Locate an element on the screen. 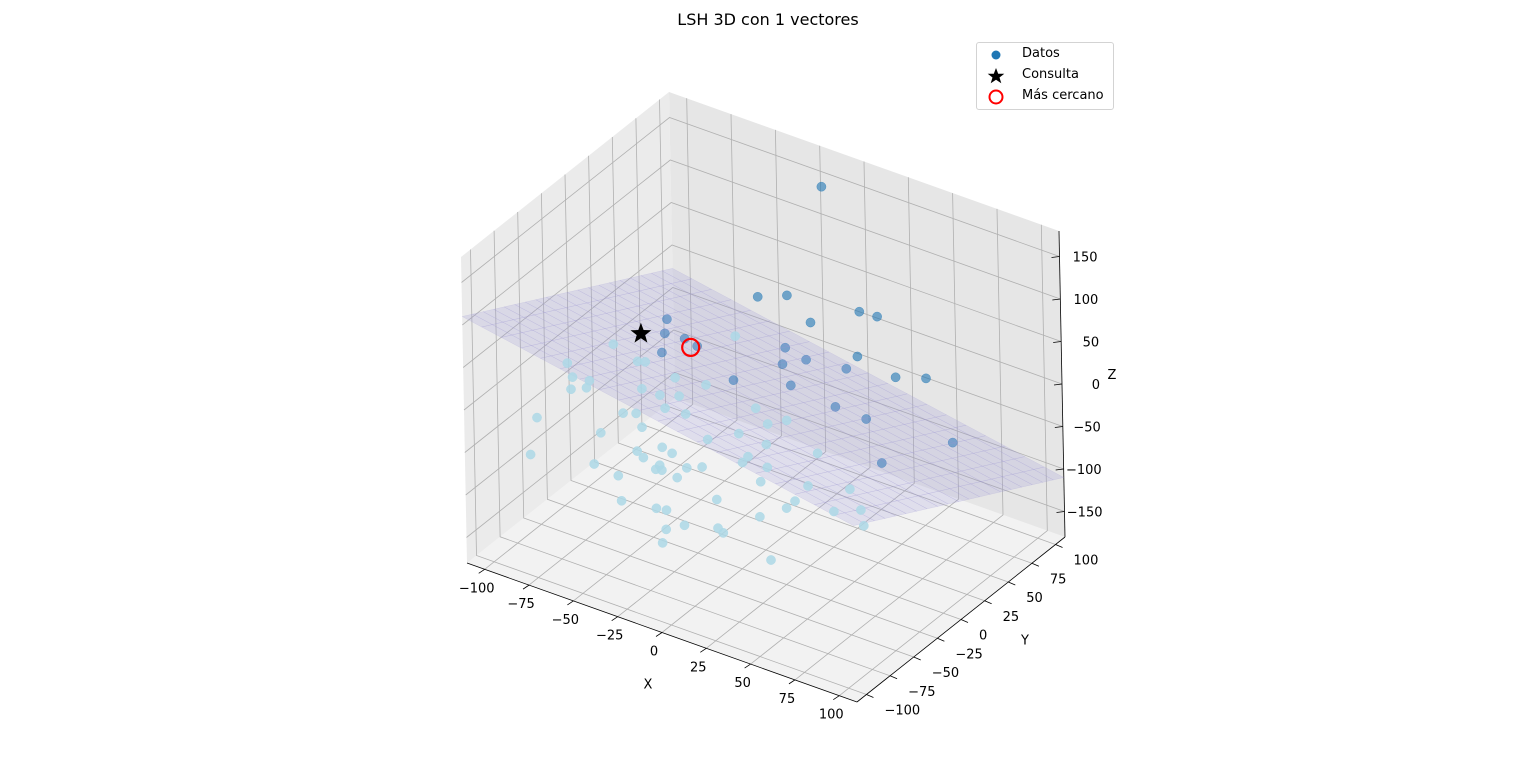  star-marker-icon is located at coordinates (996, 76).